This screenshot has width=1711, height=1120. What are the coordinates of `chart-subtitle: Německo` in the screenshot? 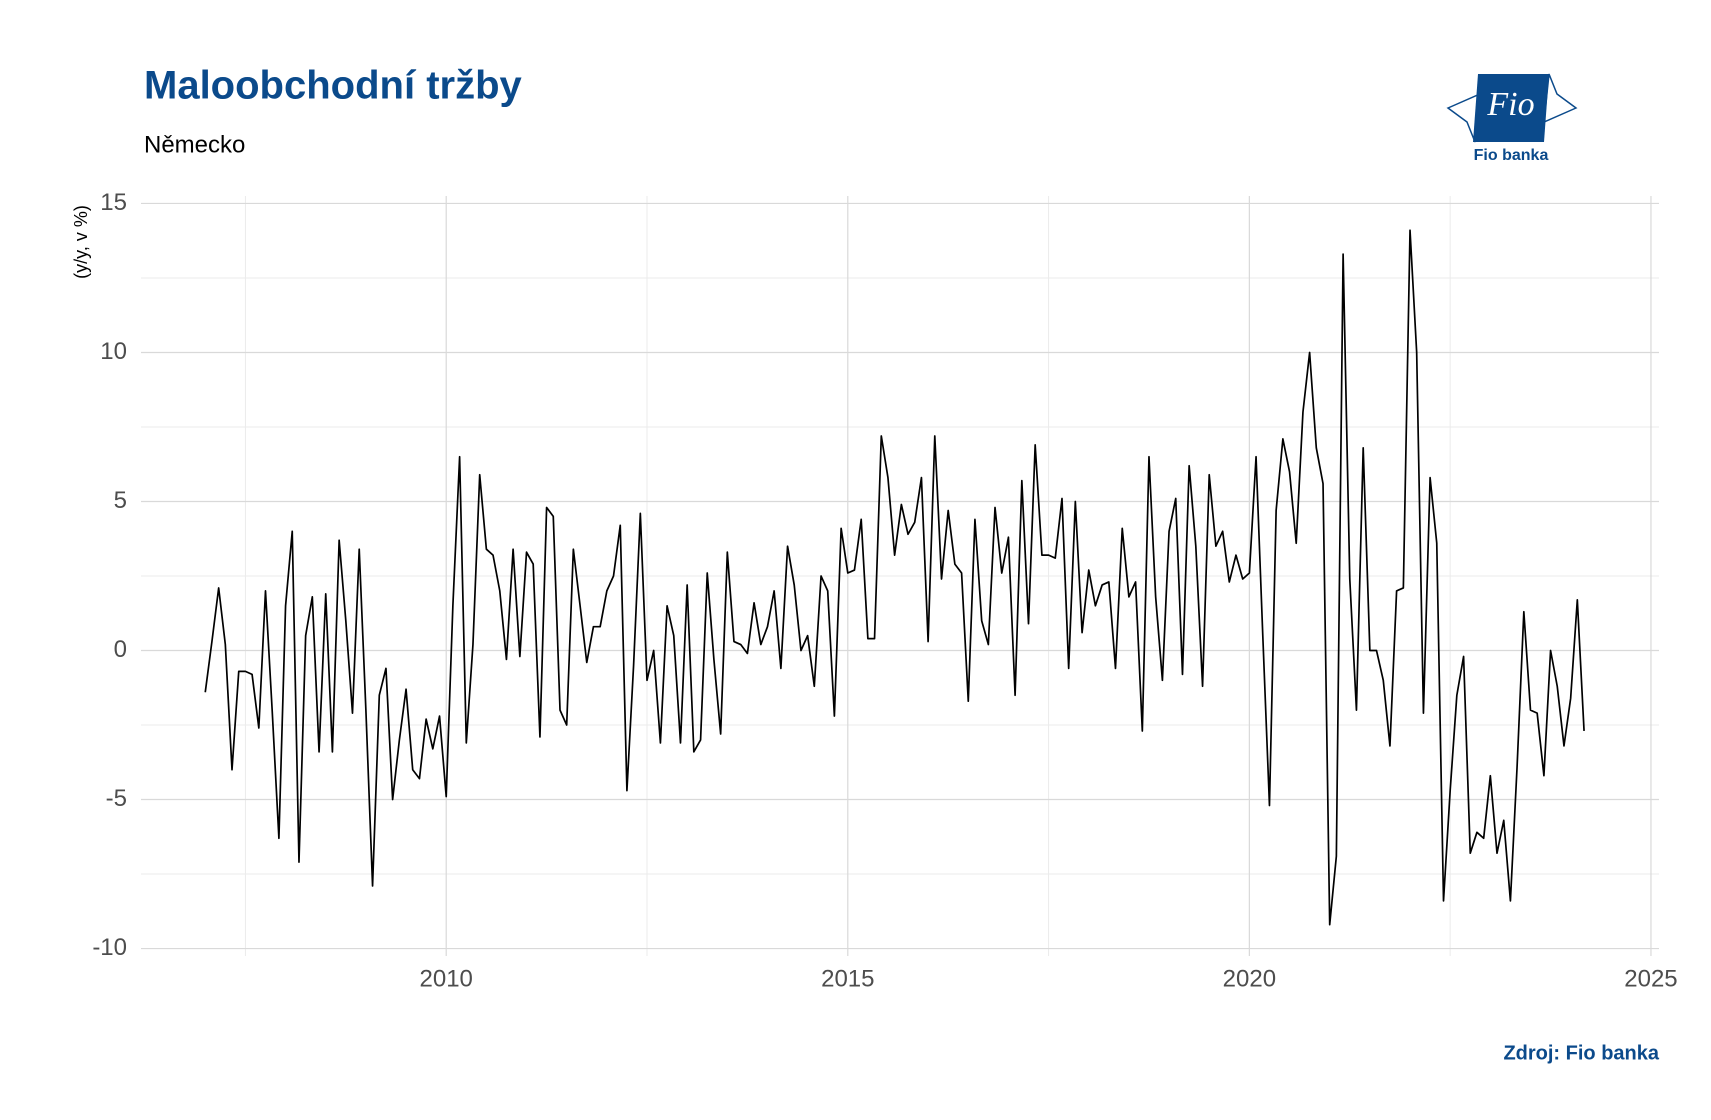 It's located at (194, 144).